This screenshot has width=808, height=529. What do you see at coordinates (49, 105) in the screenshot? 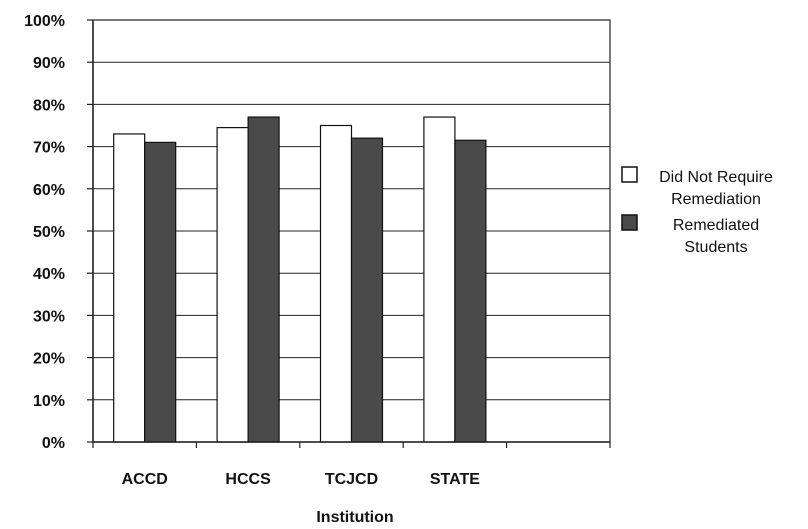
I see `y-tick-label: 80%` at bounding box center [49, 105].